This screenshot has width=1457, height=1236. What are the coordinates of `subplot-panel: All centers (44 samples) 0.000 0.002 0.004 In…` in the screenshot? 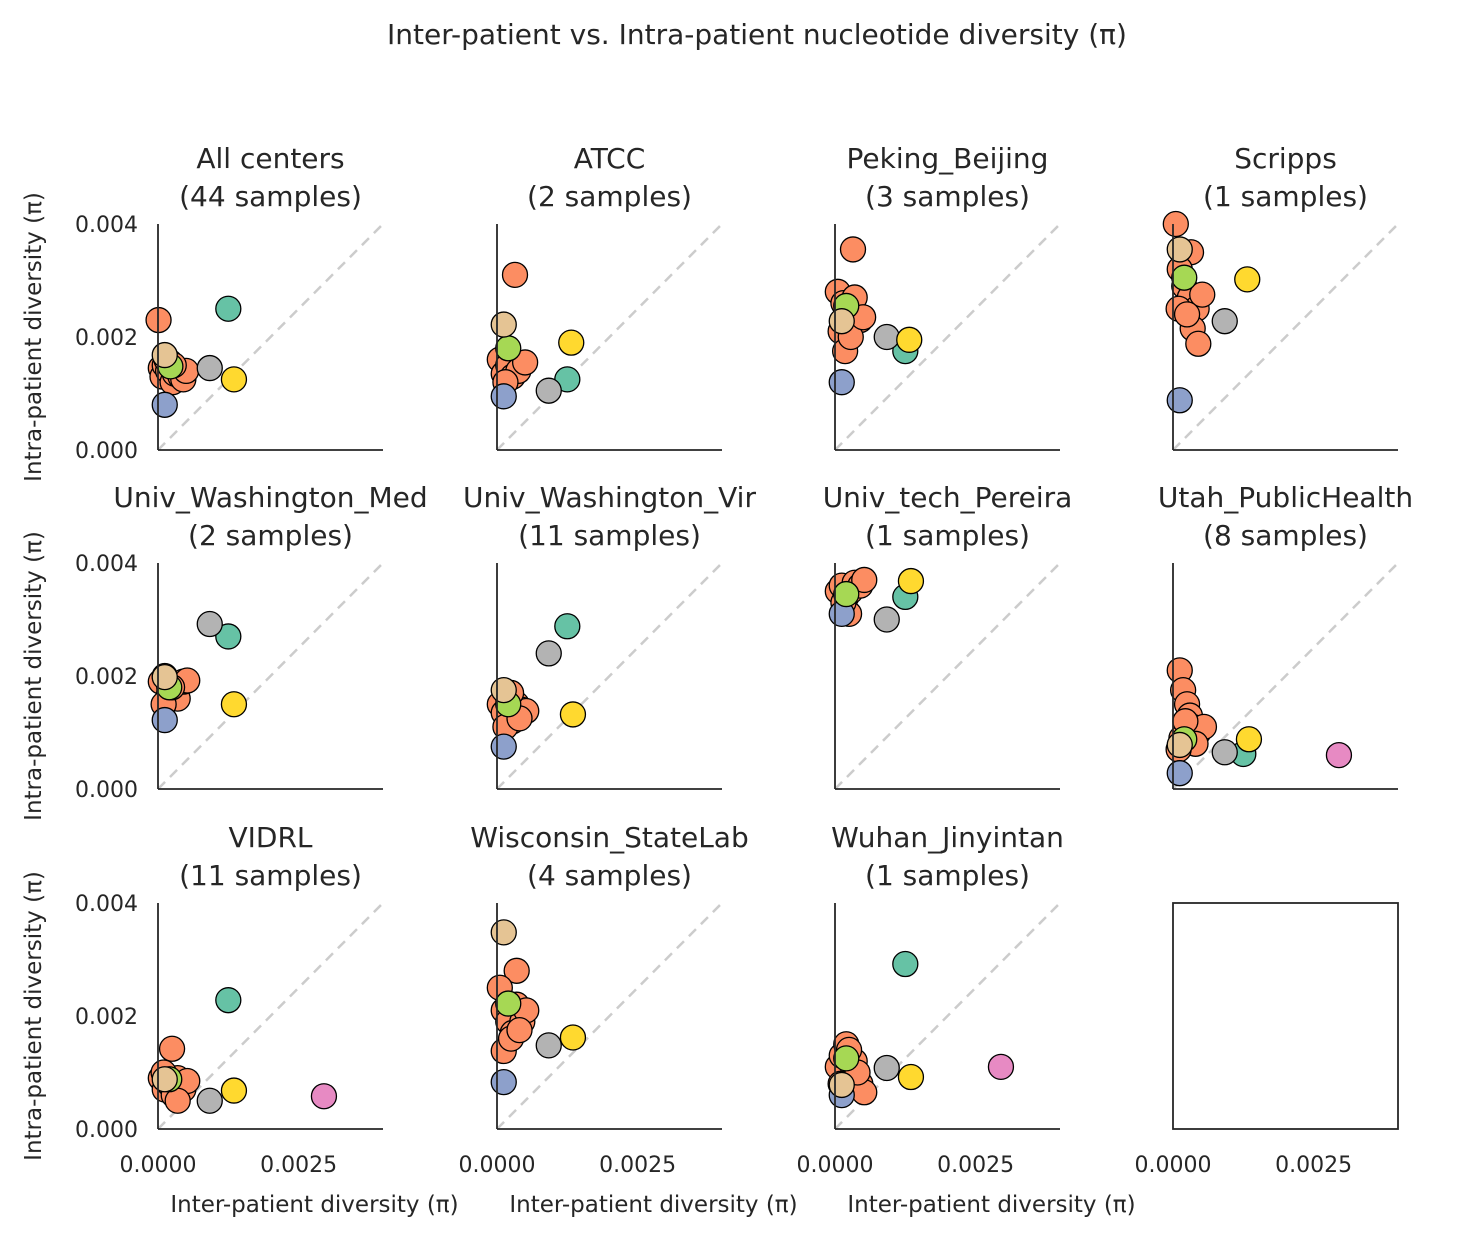 It's located at (202, 312).